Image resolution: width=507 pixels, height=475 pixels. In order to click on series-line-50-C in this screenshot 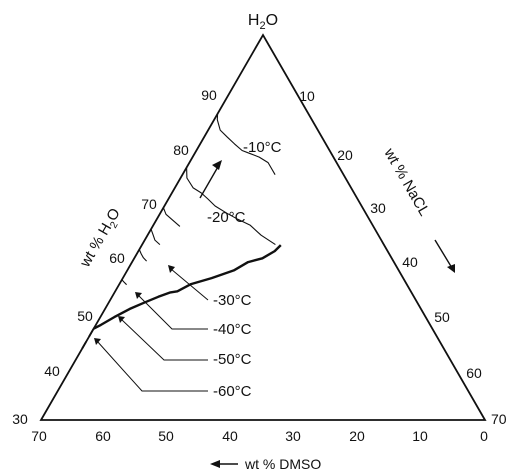, I will do `click(142, 255)`.